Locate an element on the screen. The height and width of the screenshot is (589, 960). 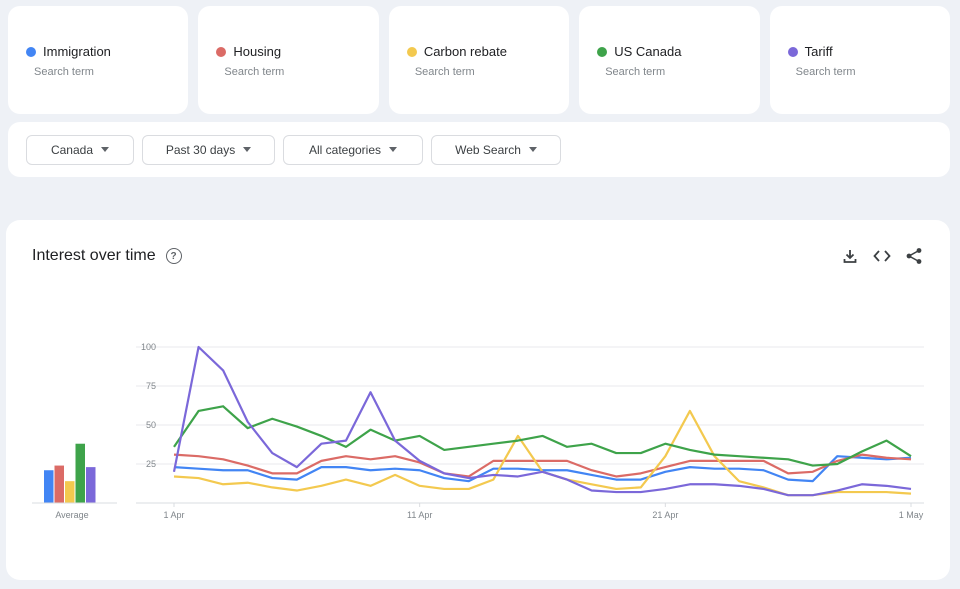
search-type-value: Web Search is located at coordinates (488, 149).